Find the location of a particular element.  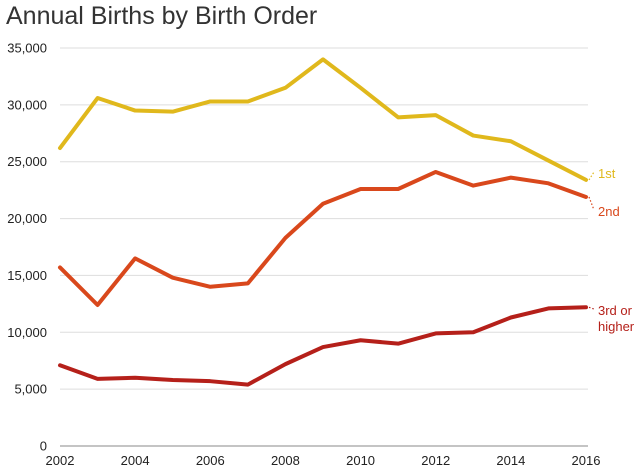

series-label-line: 3rd or is located at coordinates (615, 310).